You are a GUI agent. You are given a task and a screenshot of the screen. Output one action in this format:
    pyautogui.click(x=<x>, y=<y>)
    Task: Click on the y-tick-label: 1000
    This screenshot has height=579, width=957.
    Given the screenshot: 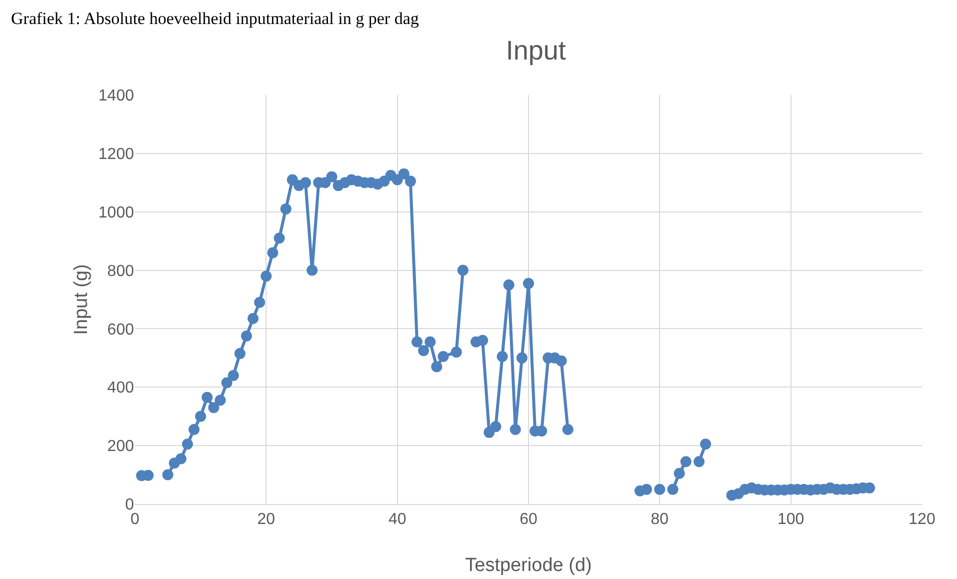 What is the action you would take?
    pyautogui.click(x=116, y=213)
    